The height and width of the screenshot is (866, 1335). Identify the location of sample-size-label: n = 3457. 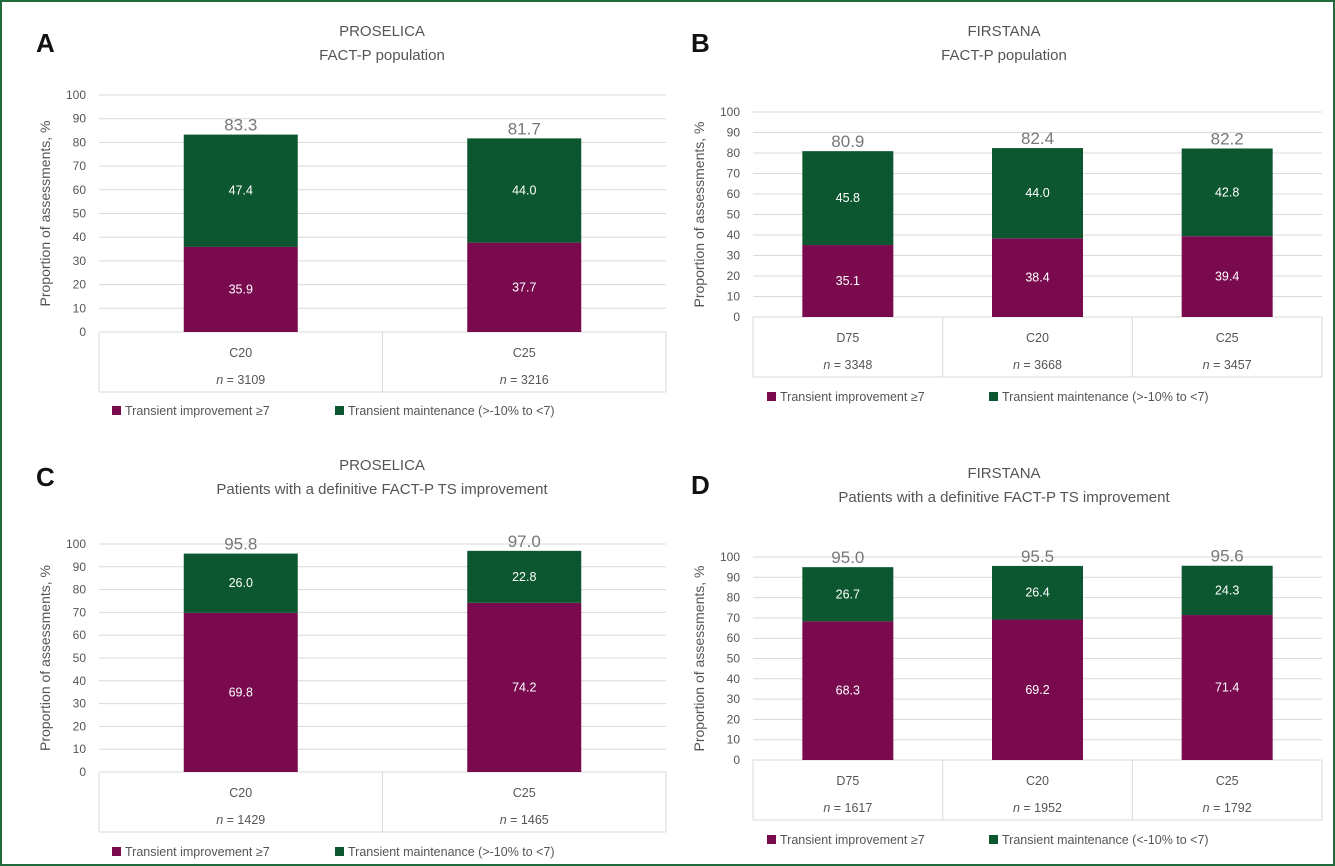
(1227, 365).